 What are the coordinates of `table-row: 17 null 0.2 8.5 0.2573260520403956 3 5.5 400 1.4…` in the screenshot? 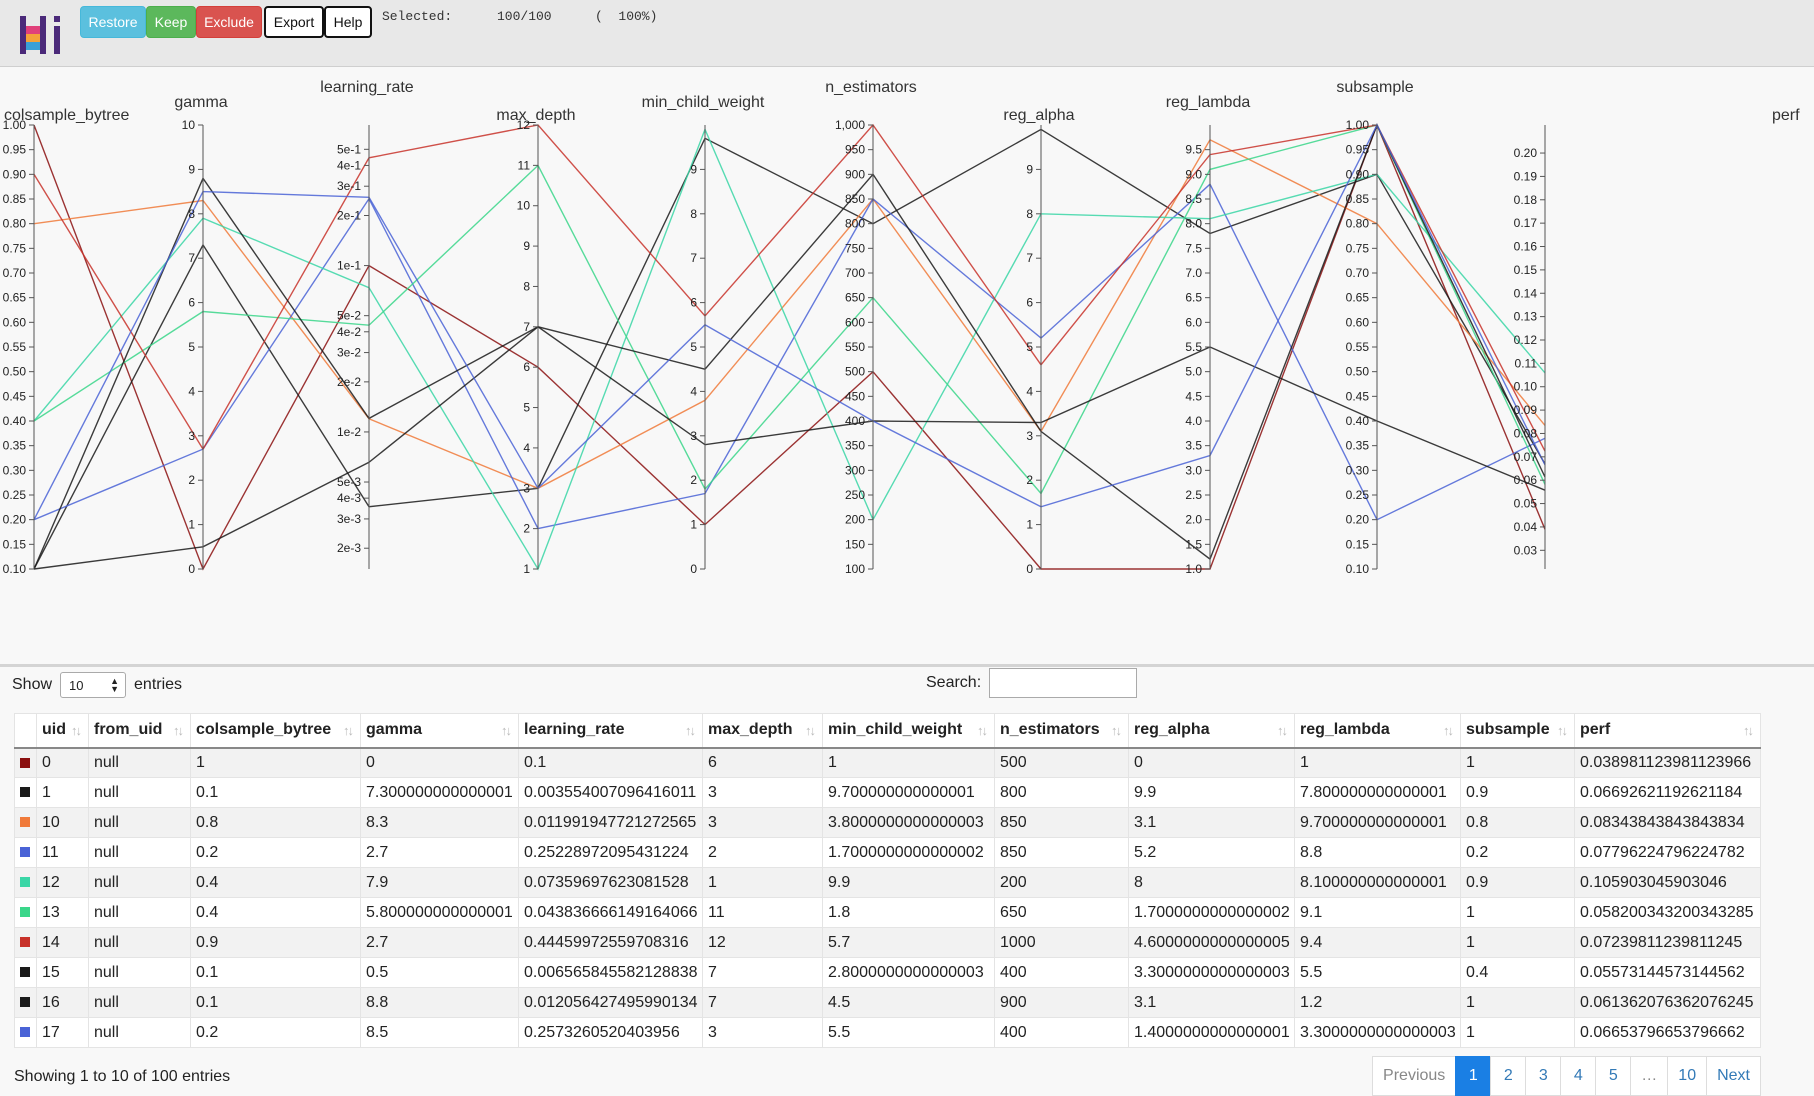 It's located at (887, 1032).